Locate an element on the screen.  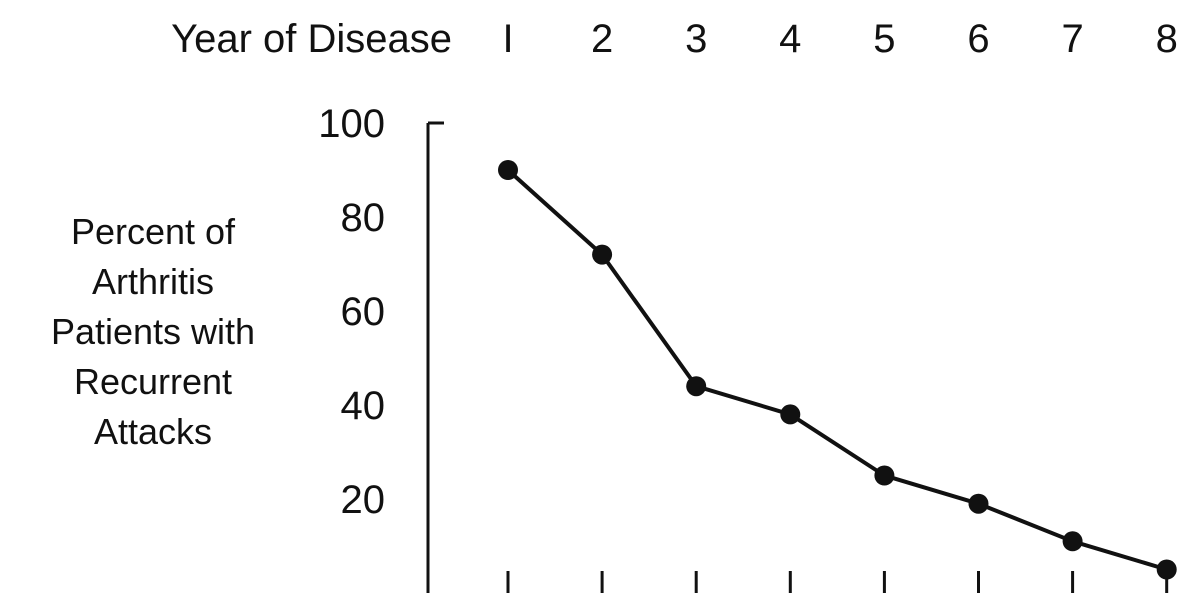
x-tick-label-7: 7 is located at coordinates (1072, 39).